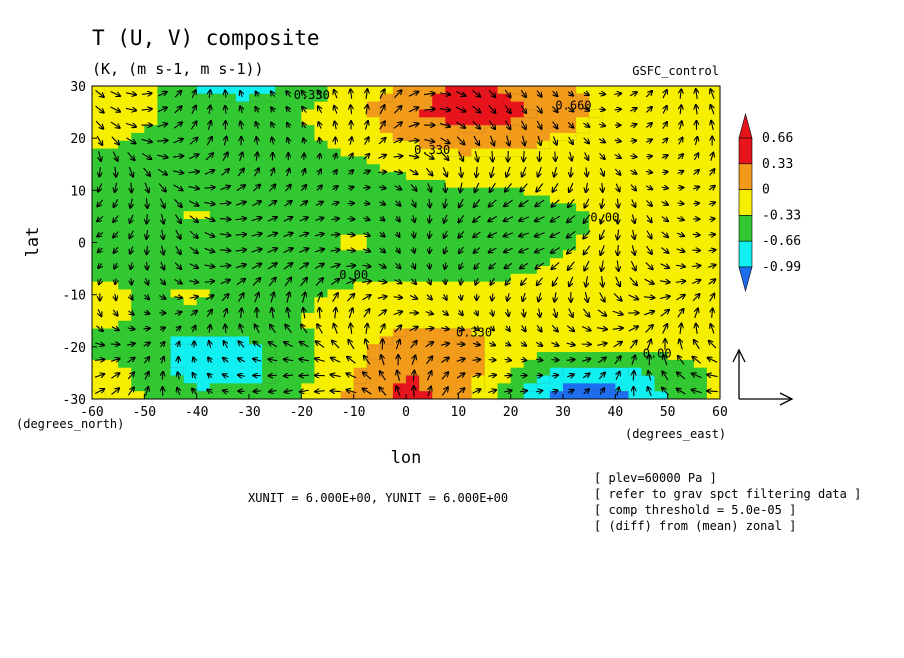 This screenshot has height=658, width=904. Describe the element at coordinates (74, 400) in the screenshot. I see `y-tick-label: -30` at that location.